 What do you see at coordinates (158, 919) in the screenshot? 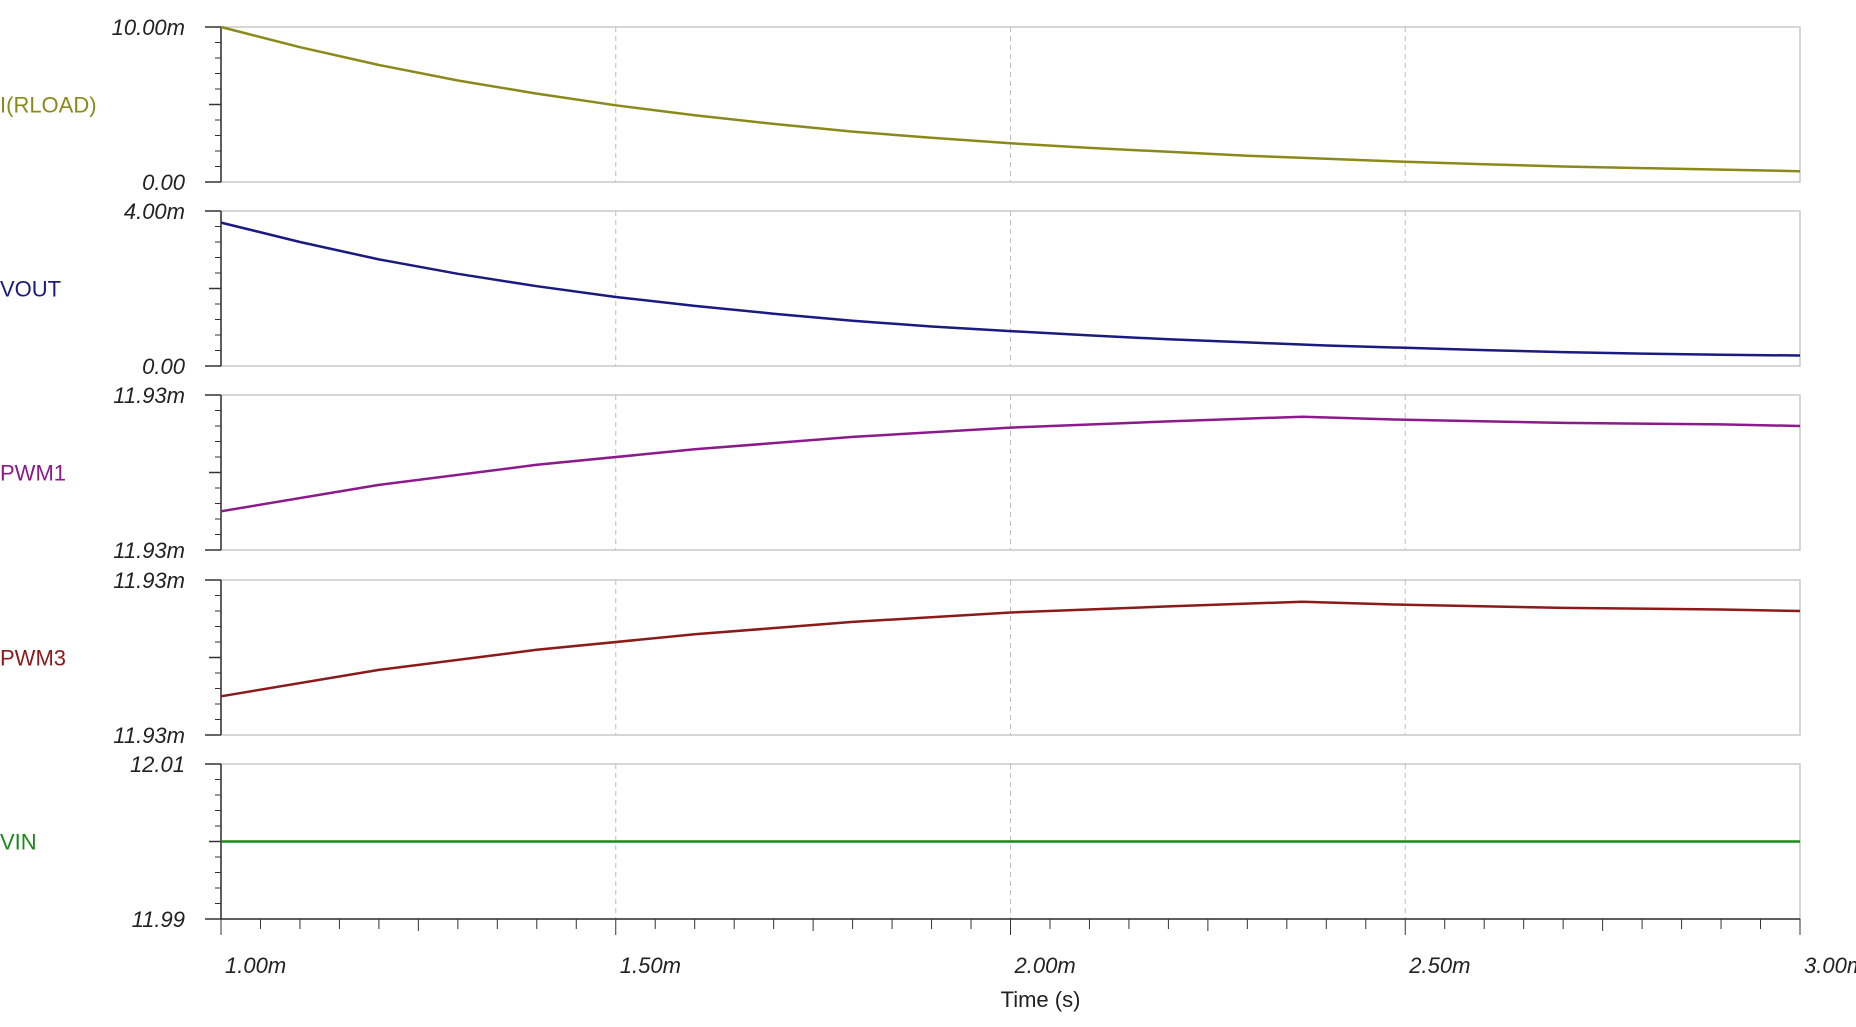
I see `y-tick-label-bottom: 11.99` at bounding box center [158, 919].